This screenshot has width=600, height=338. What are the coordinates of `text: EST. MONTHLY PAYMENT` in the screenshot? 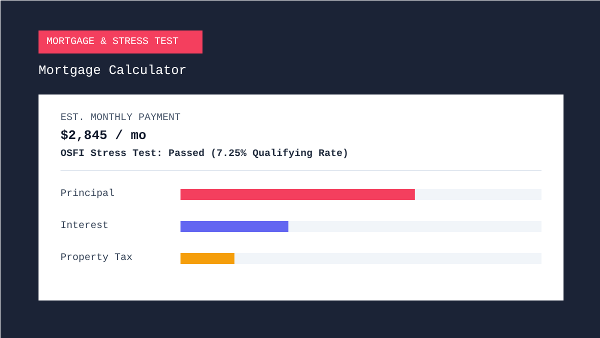 It's located at (120, 118).